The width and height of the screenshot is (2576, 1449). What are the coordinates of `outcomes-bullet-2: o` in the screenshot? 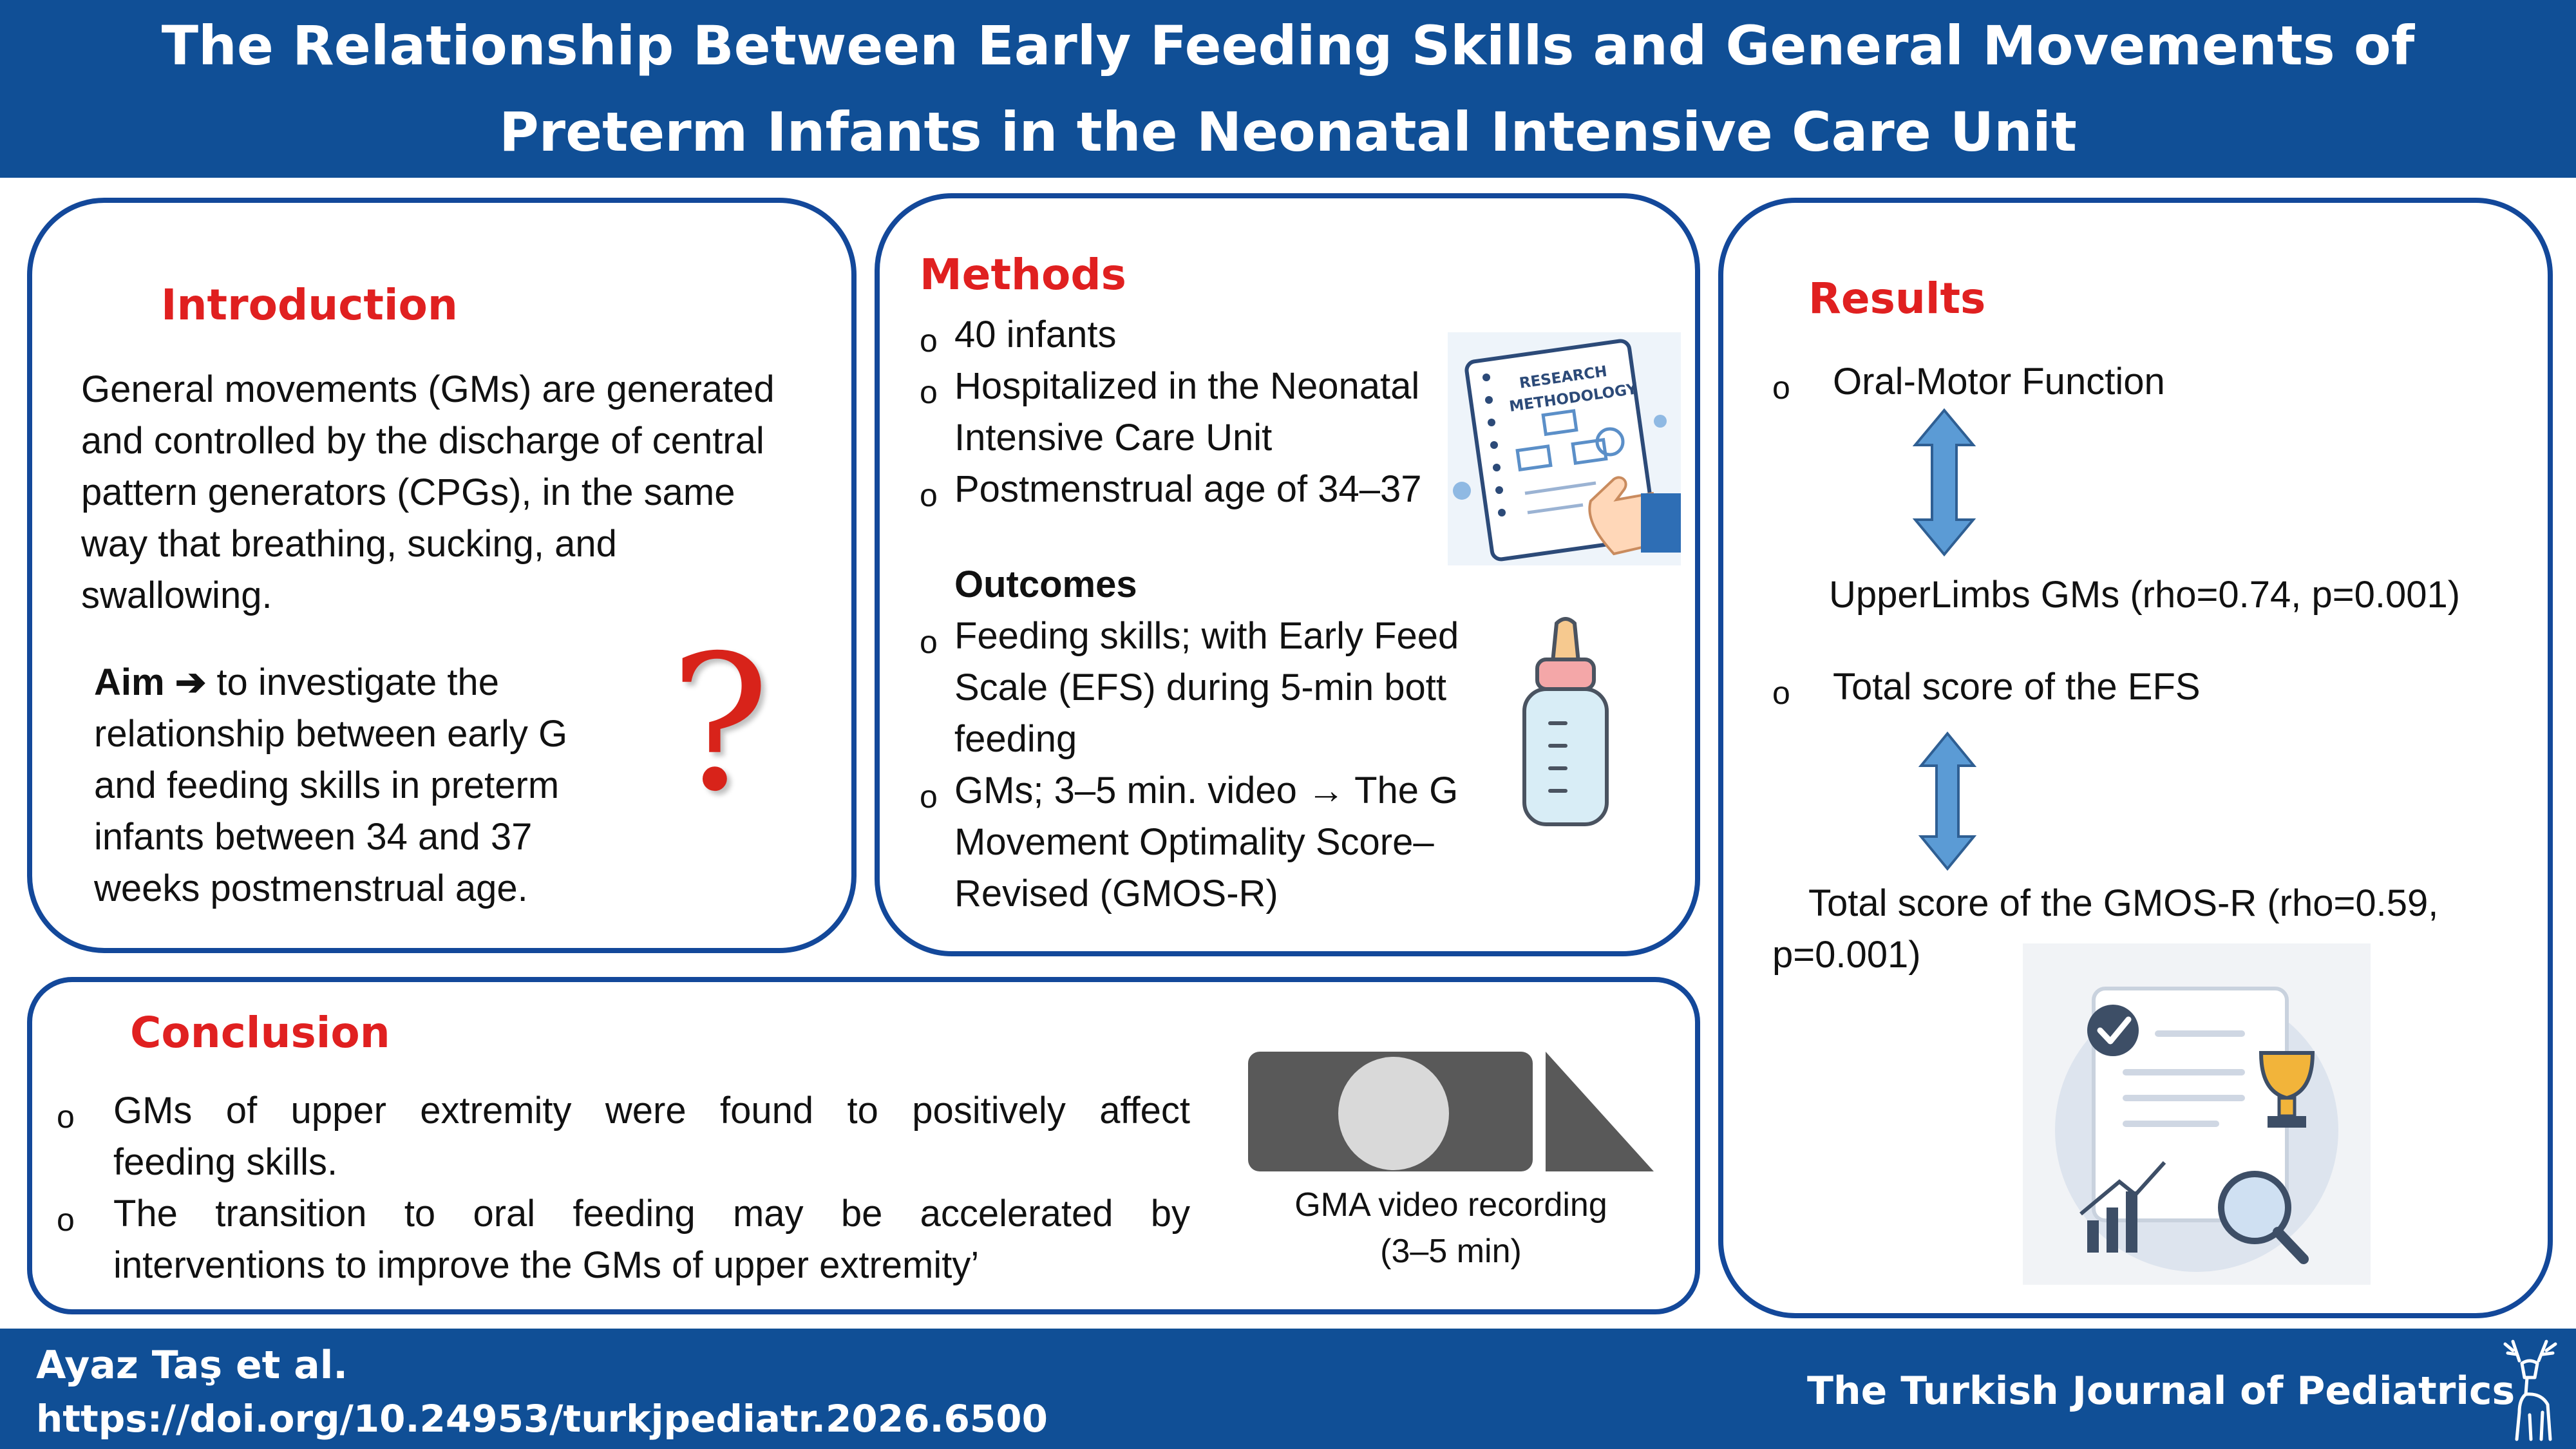 It's located at (929, 797).